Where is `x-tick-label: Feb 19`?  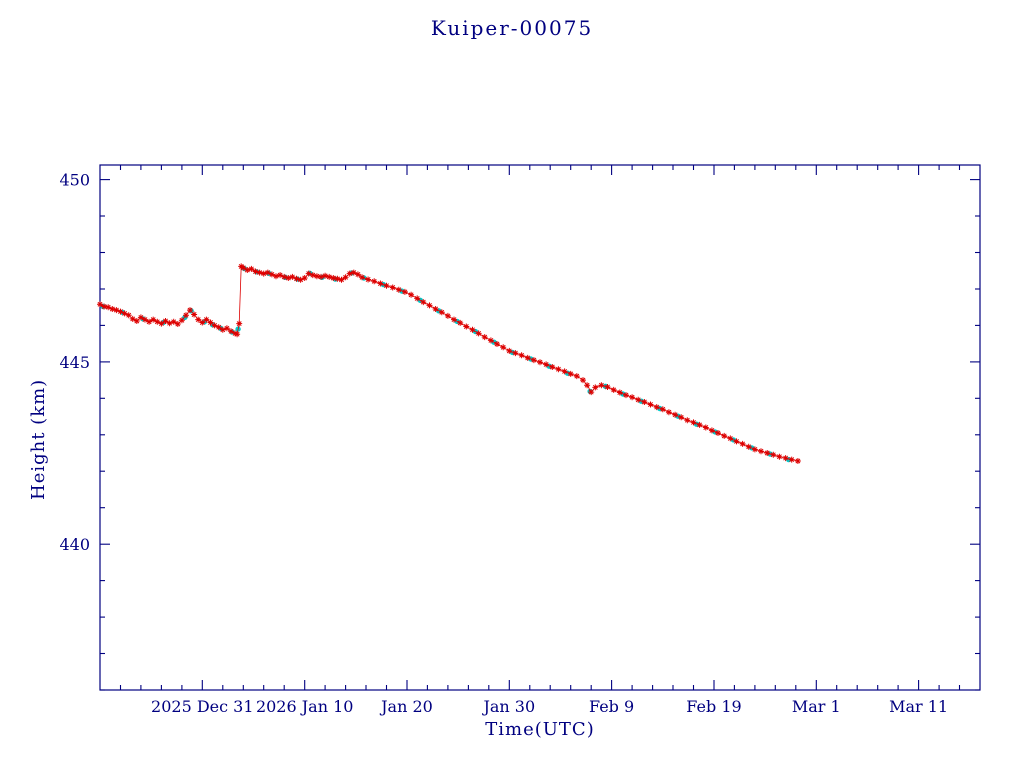
x-tick-label: Feb 19 is located at coordinates (713, 706).